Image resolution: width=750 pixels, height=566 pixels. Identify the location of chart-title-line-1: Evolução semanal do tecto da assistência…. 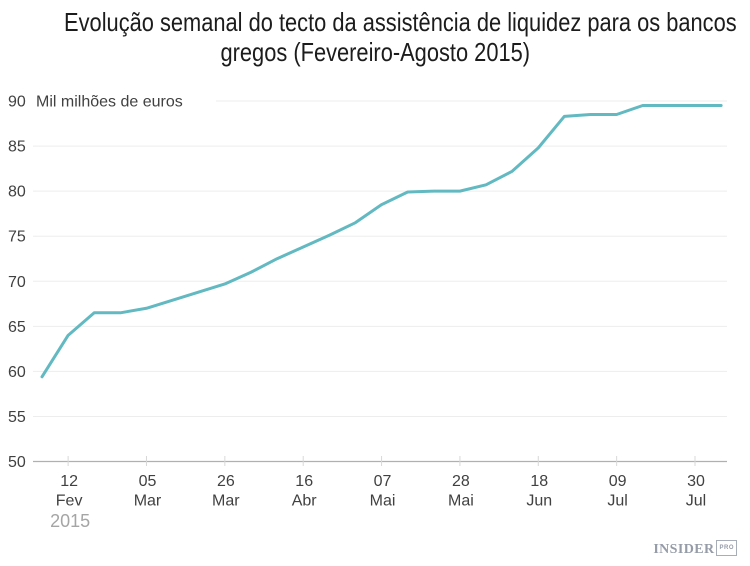
(400, 22).